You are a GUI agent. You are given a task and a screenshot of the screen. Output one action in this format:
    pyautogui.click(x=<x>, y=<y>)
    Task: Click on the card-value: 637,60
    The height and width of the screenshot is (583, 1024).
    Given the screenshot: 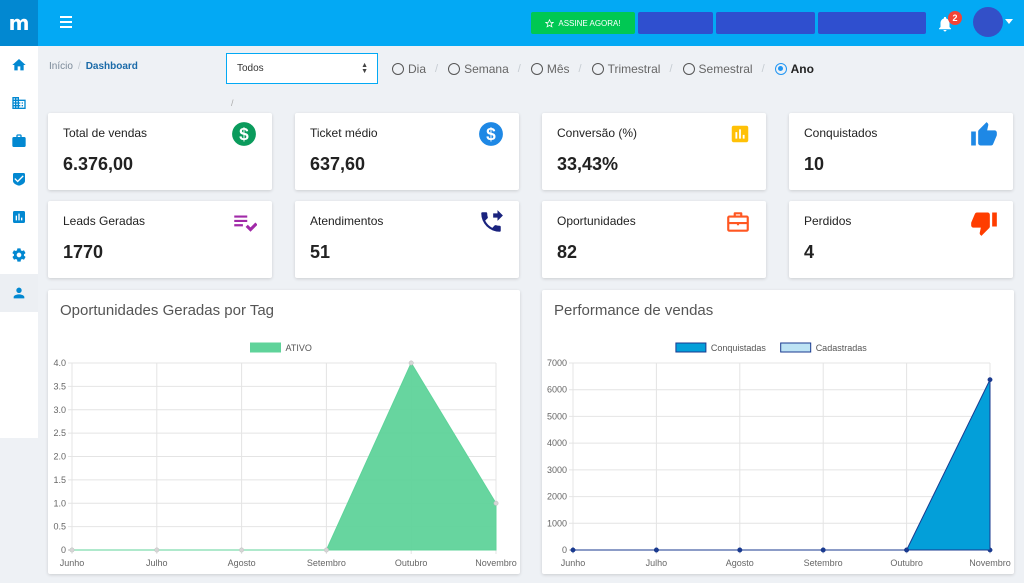 What is the action you would take?
    pyautogui.click(x=338, y=164)
    